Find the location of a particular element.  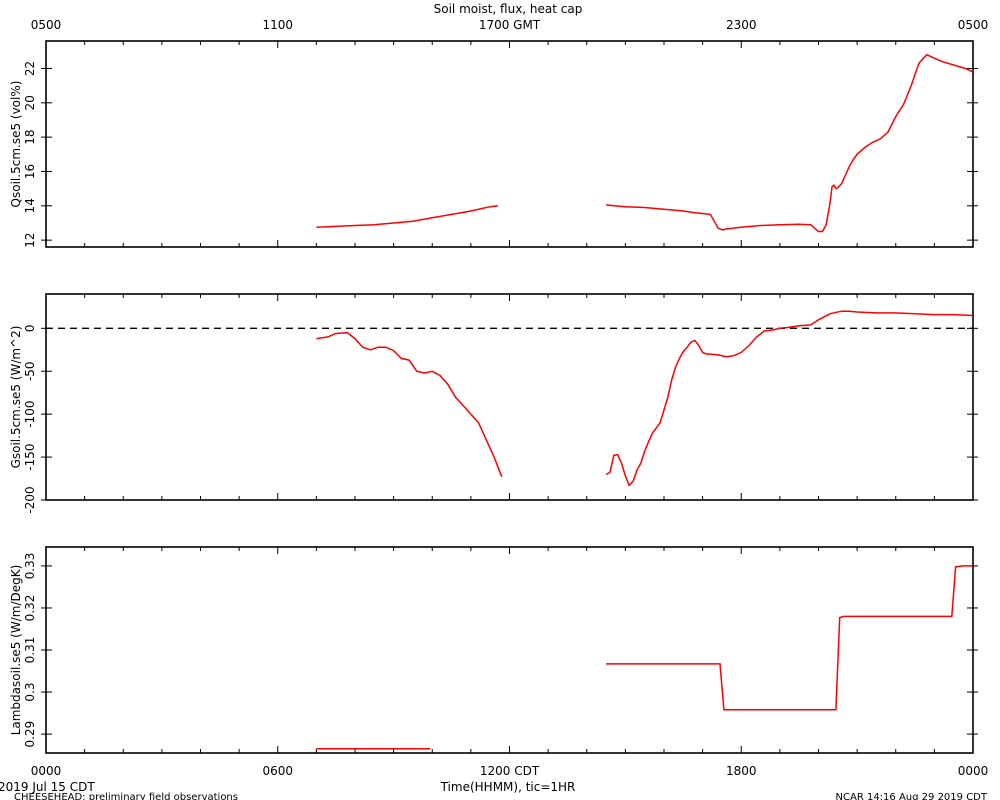

y-tick-label: -50 is located at coordinates (30, 371).